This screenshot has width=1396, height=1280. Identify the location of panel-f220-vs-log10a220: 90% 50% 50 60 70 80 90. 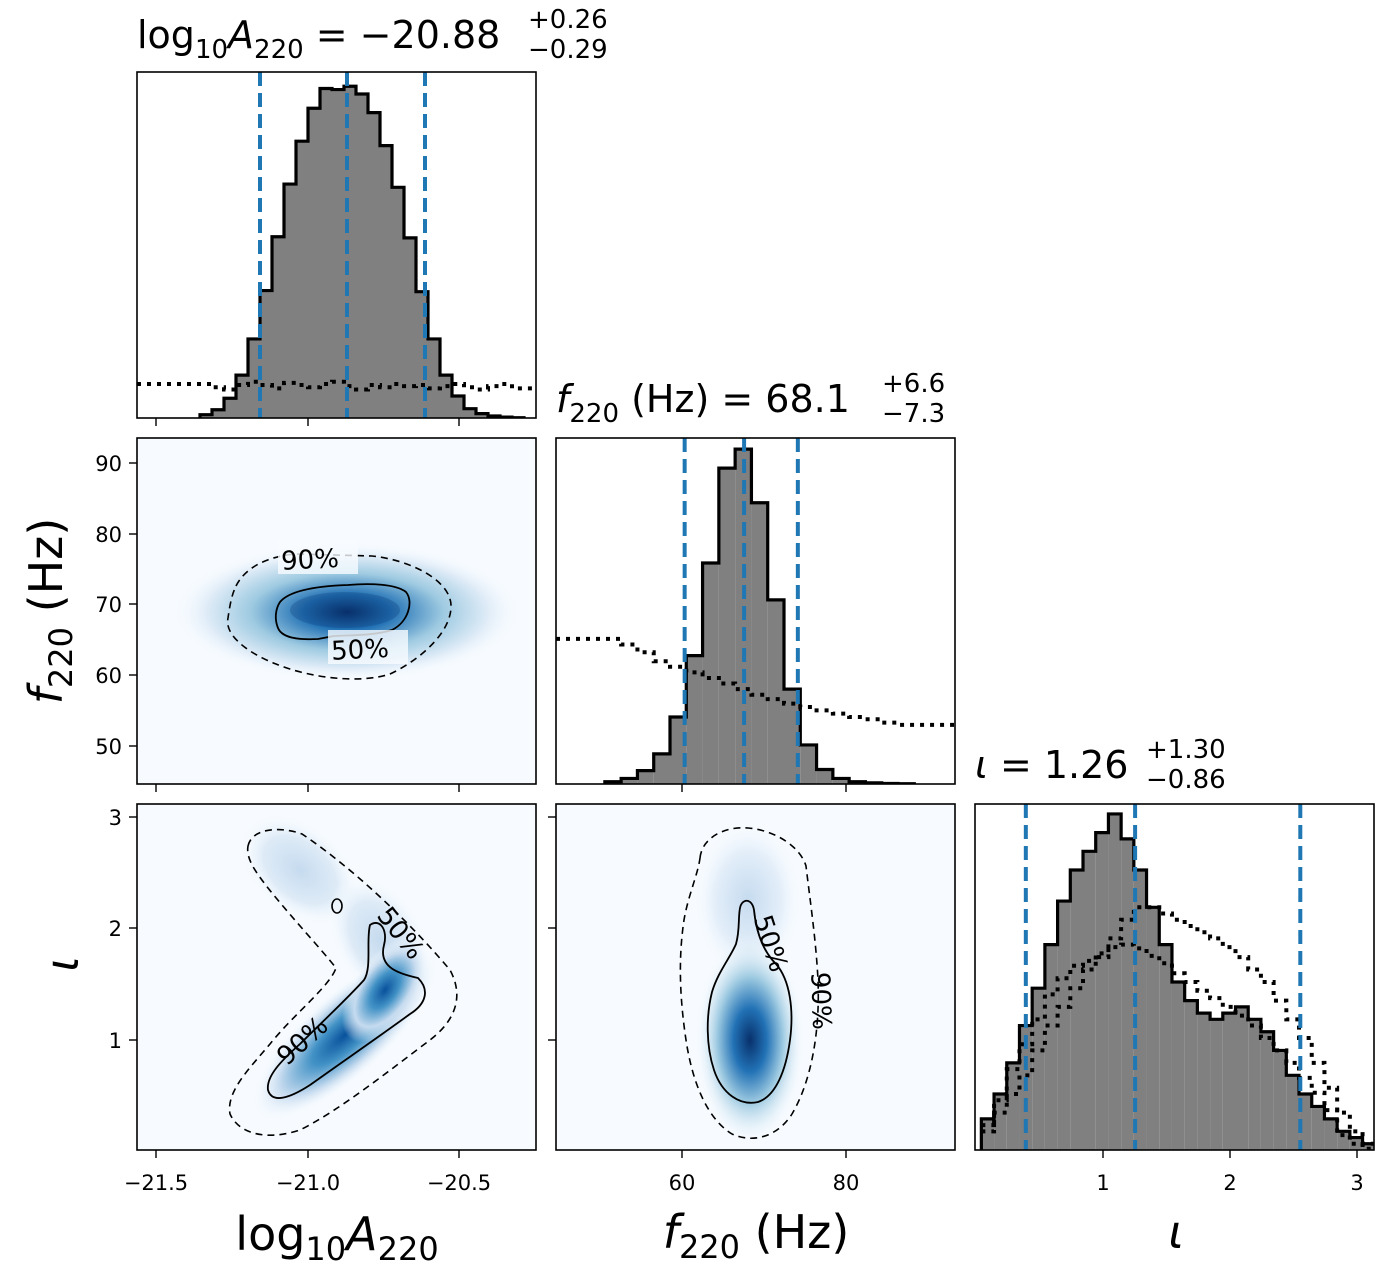
(316, 614).